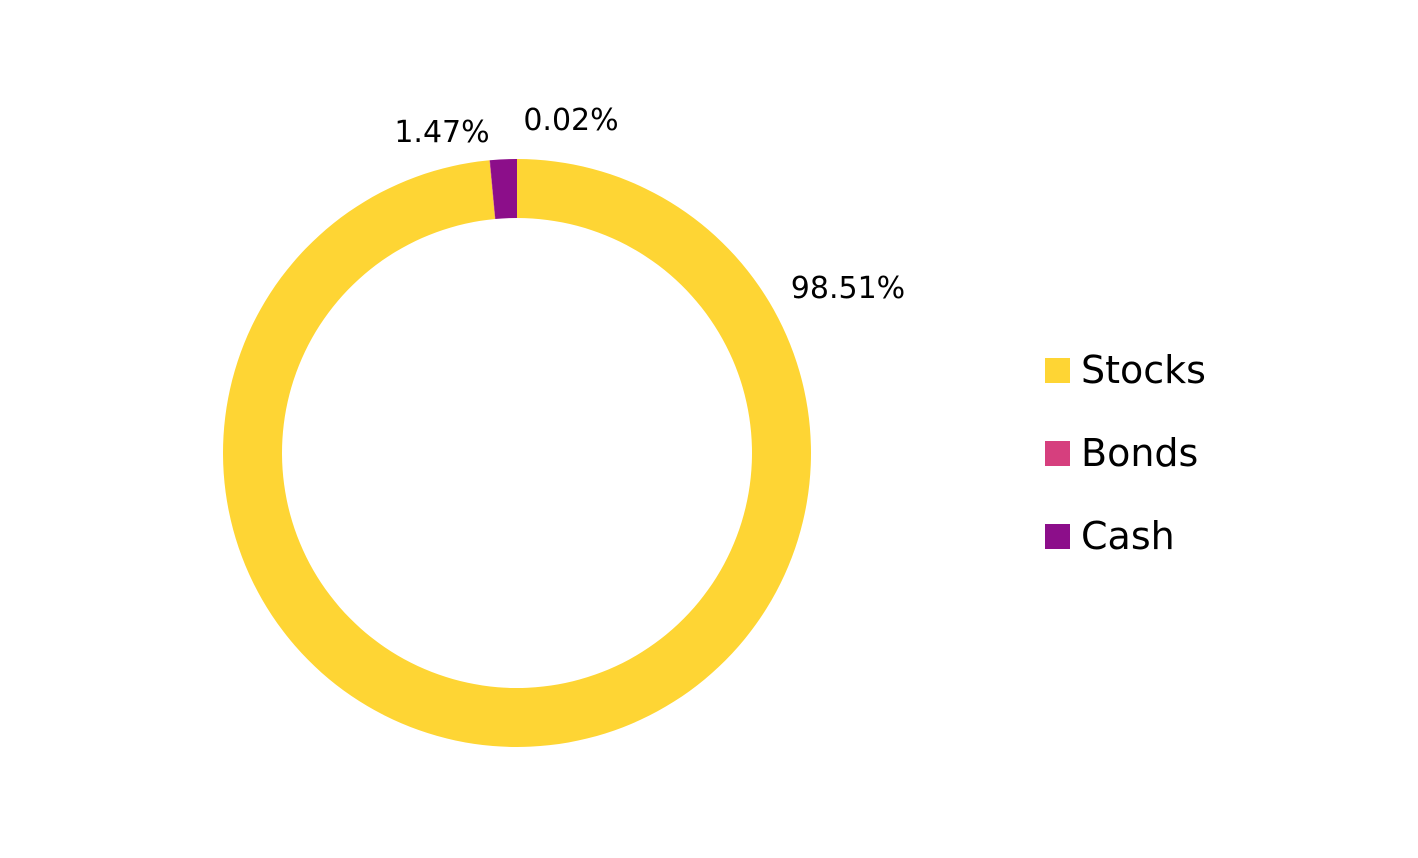  I want to click on legend-label-bonds: Bonds, so click(1139, 453).